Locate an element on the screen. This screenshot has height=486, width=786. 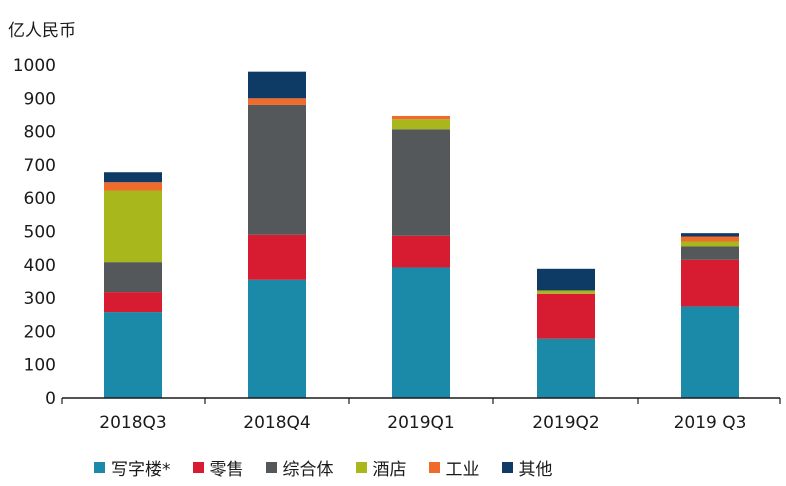
legend-item: 零售 is located at coordinates (218, 467).